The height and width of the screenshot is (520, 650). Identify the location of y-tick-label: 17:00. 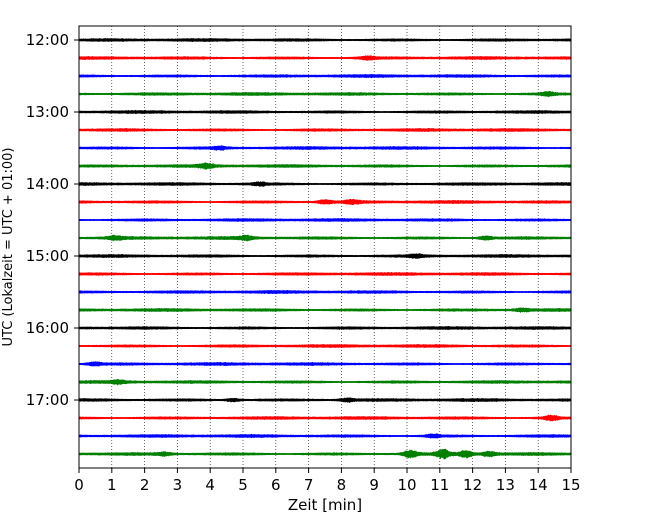
(47, 400).